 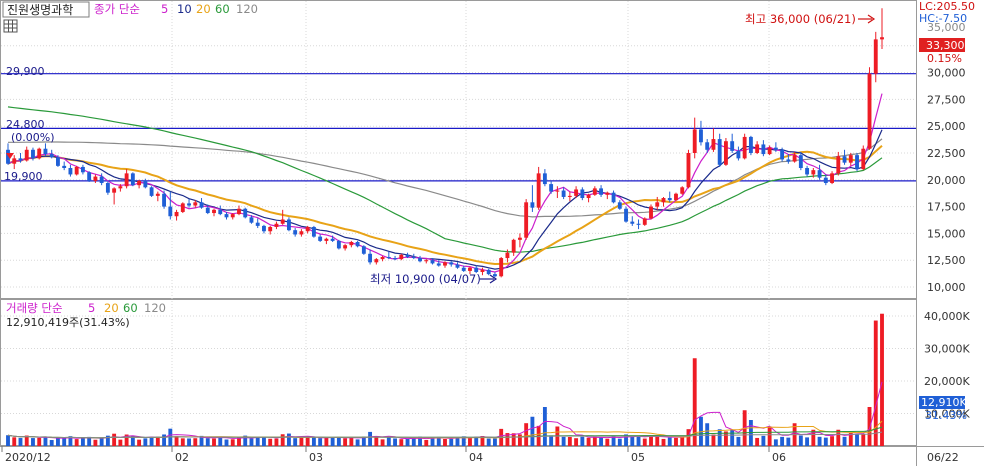 I want to click on lc-value: LC:205.50, so click(x=947, y=6).